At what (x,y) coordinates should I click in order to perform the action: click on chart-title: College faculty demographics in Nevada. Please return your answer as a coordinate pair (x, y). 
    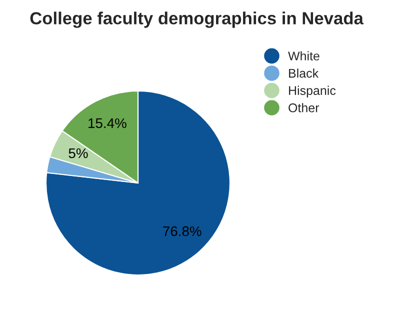
    Looking at the image, I should click on (197, 20).